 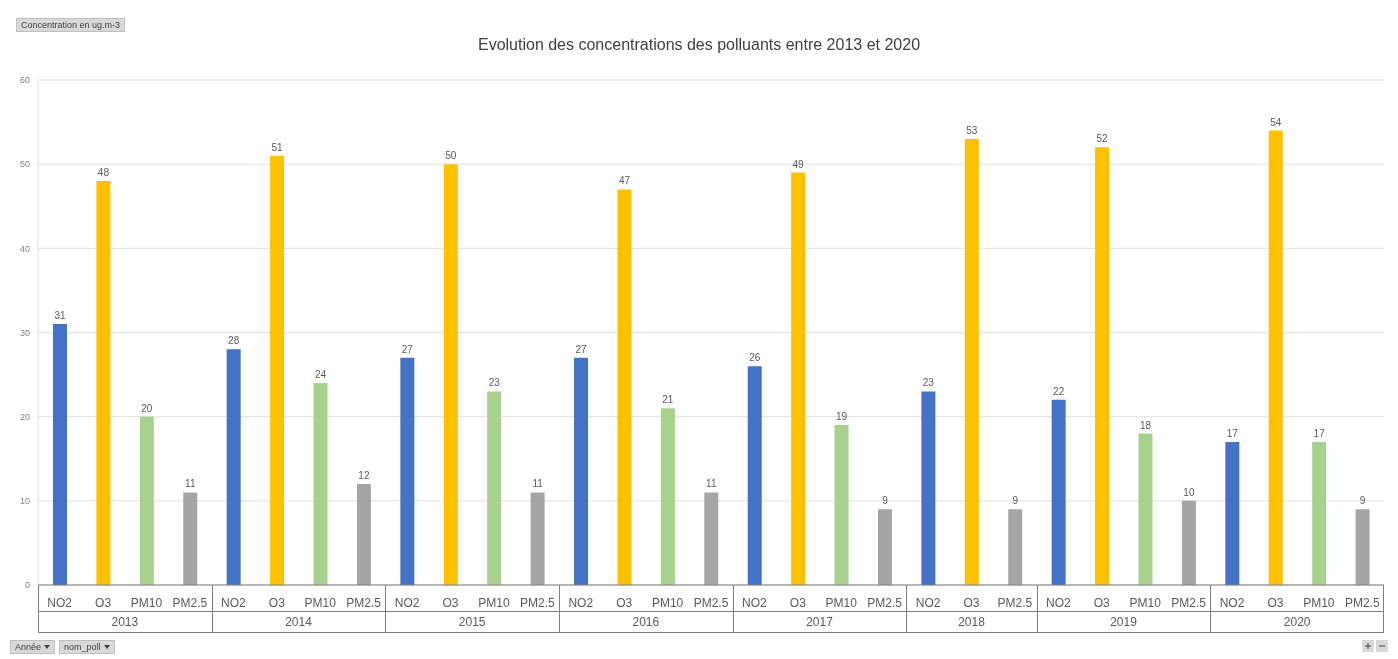 I want to click on data-label: 10, so click(x=1189, y=492).